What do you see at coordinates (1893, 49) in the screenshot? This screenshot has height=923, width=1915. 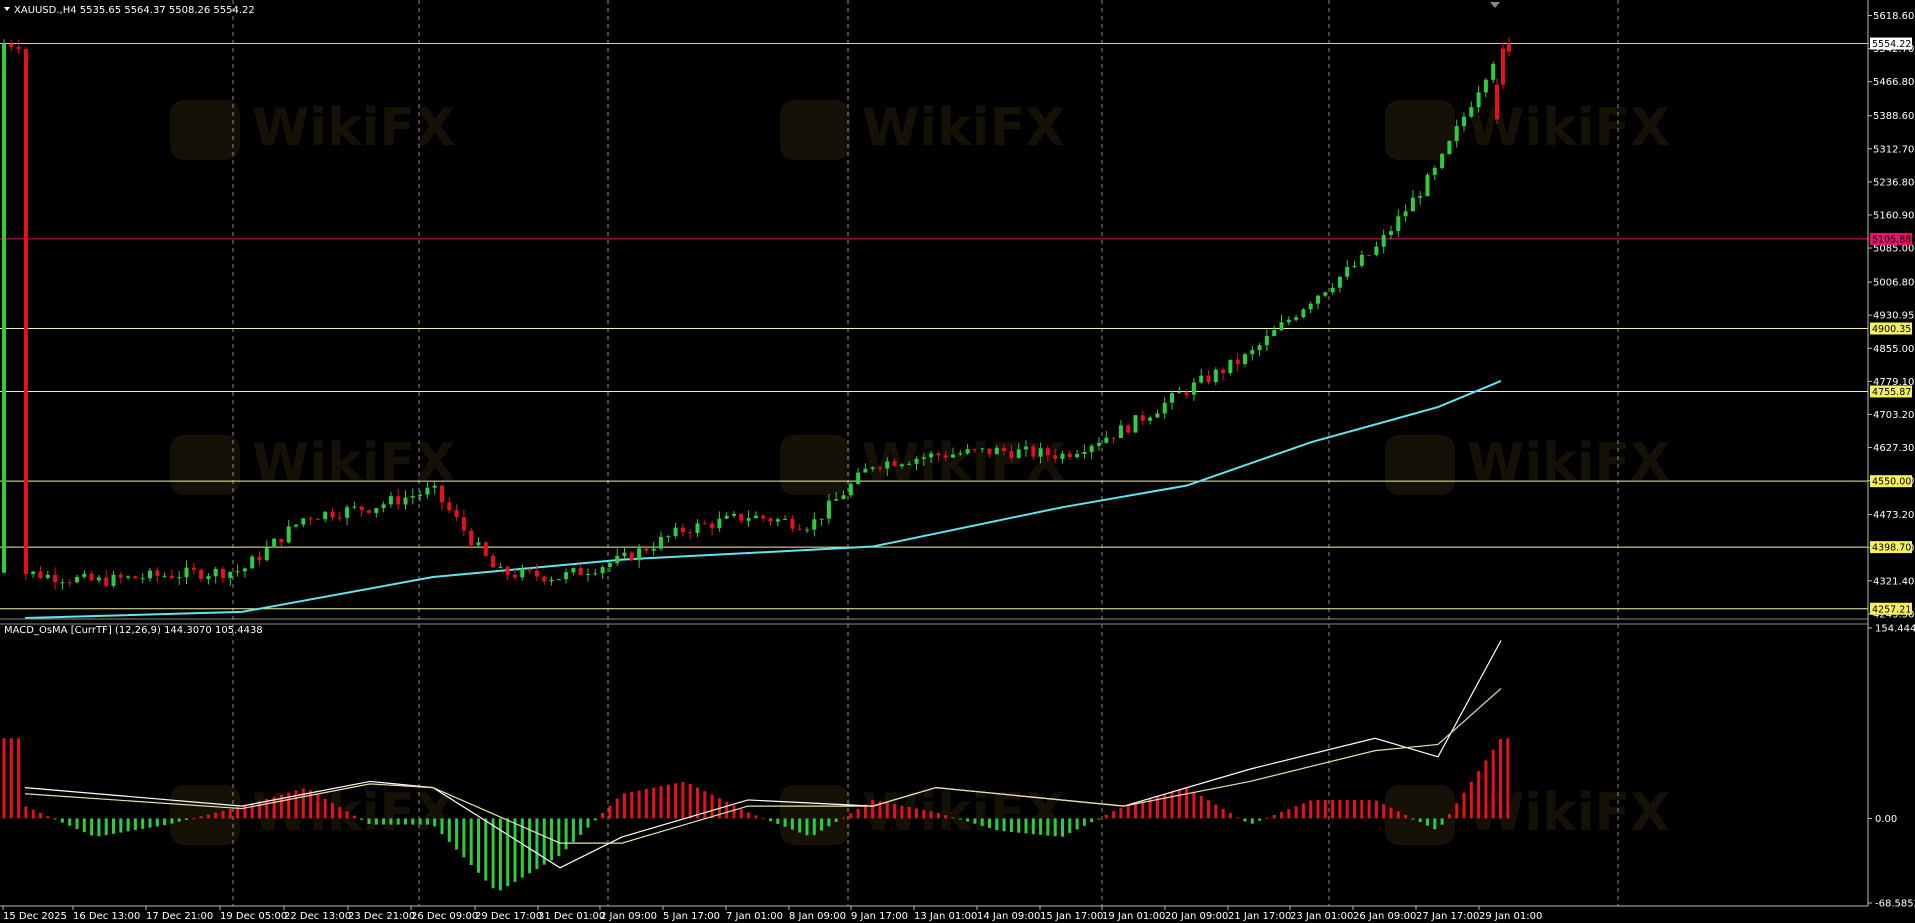 I see `price-tick-label: 5542.70` at bounding box center [1893, 49].